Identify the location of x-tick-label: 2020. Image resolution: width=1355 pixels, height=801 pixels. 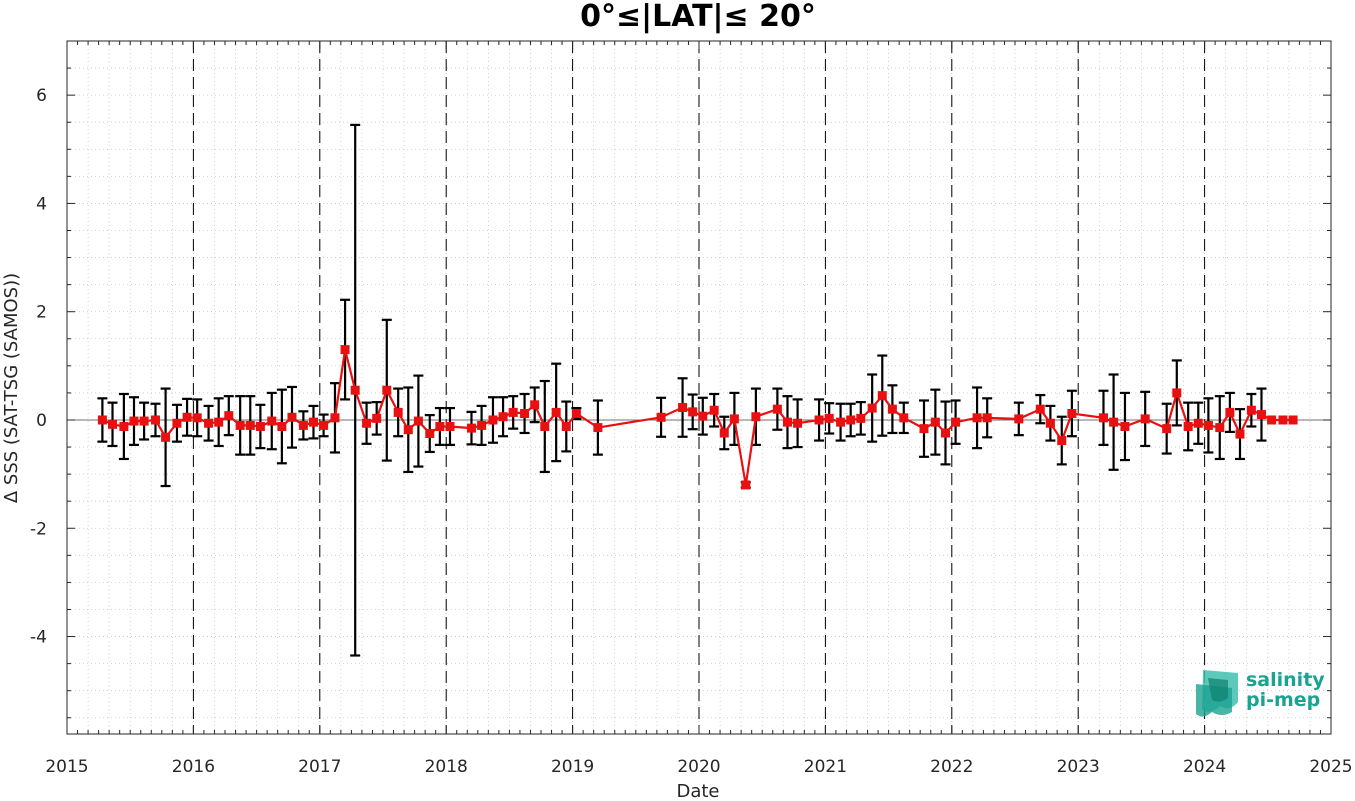
(698, 767).